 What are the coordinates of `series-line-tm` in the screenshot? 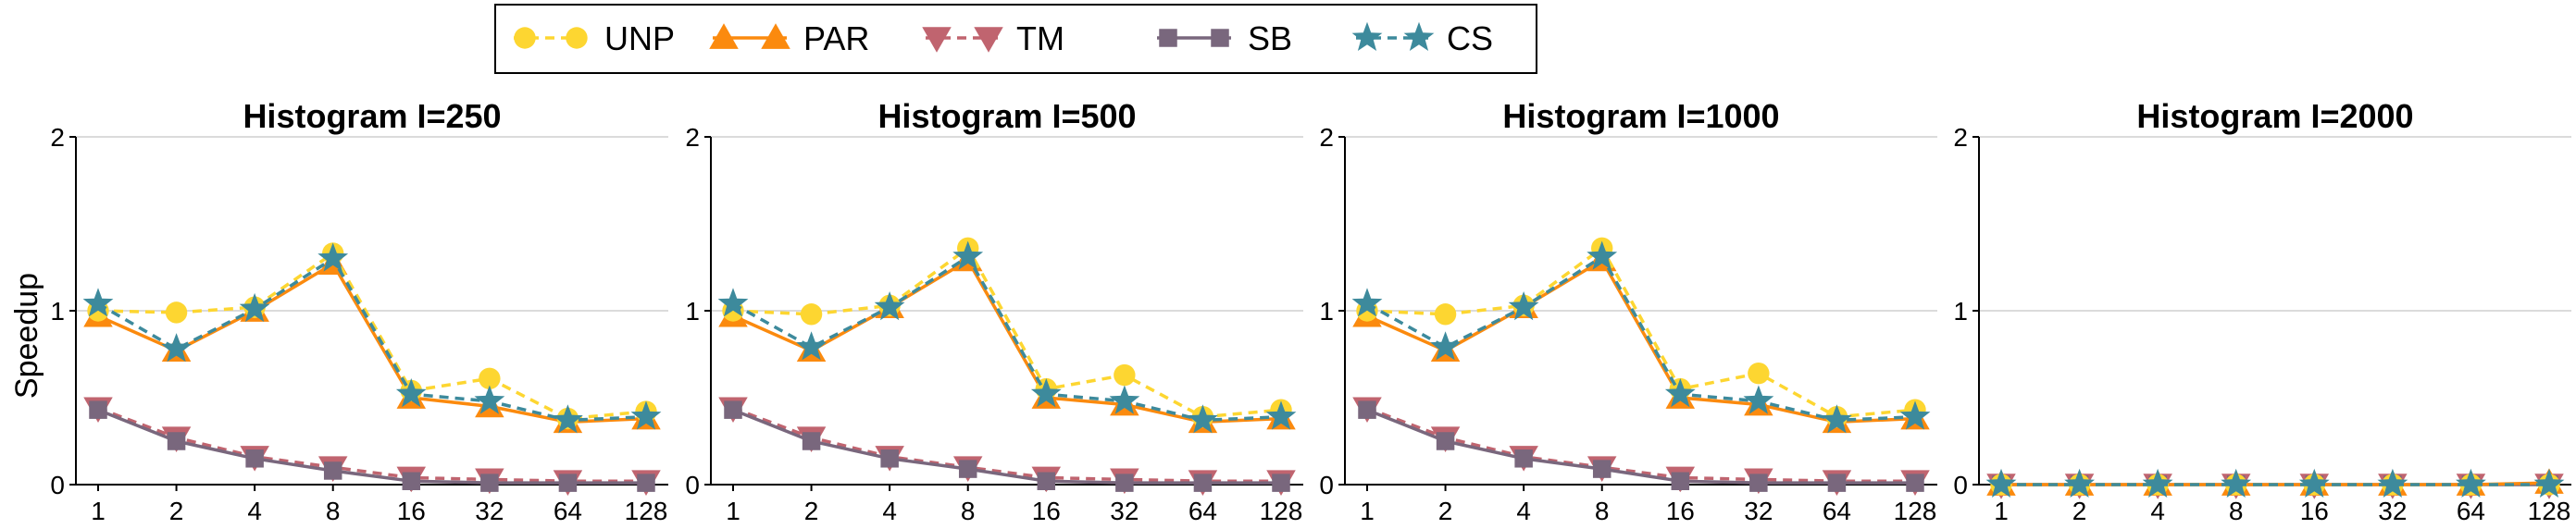 It's located at (371, 444).